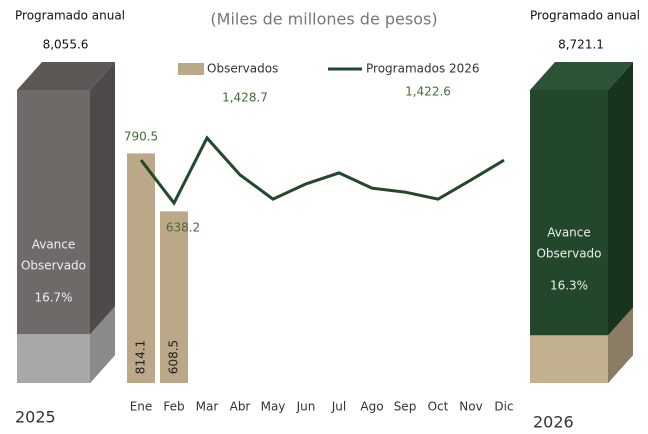  I want to click on panel-total: 8,721.1, so click(581, 45).